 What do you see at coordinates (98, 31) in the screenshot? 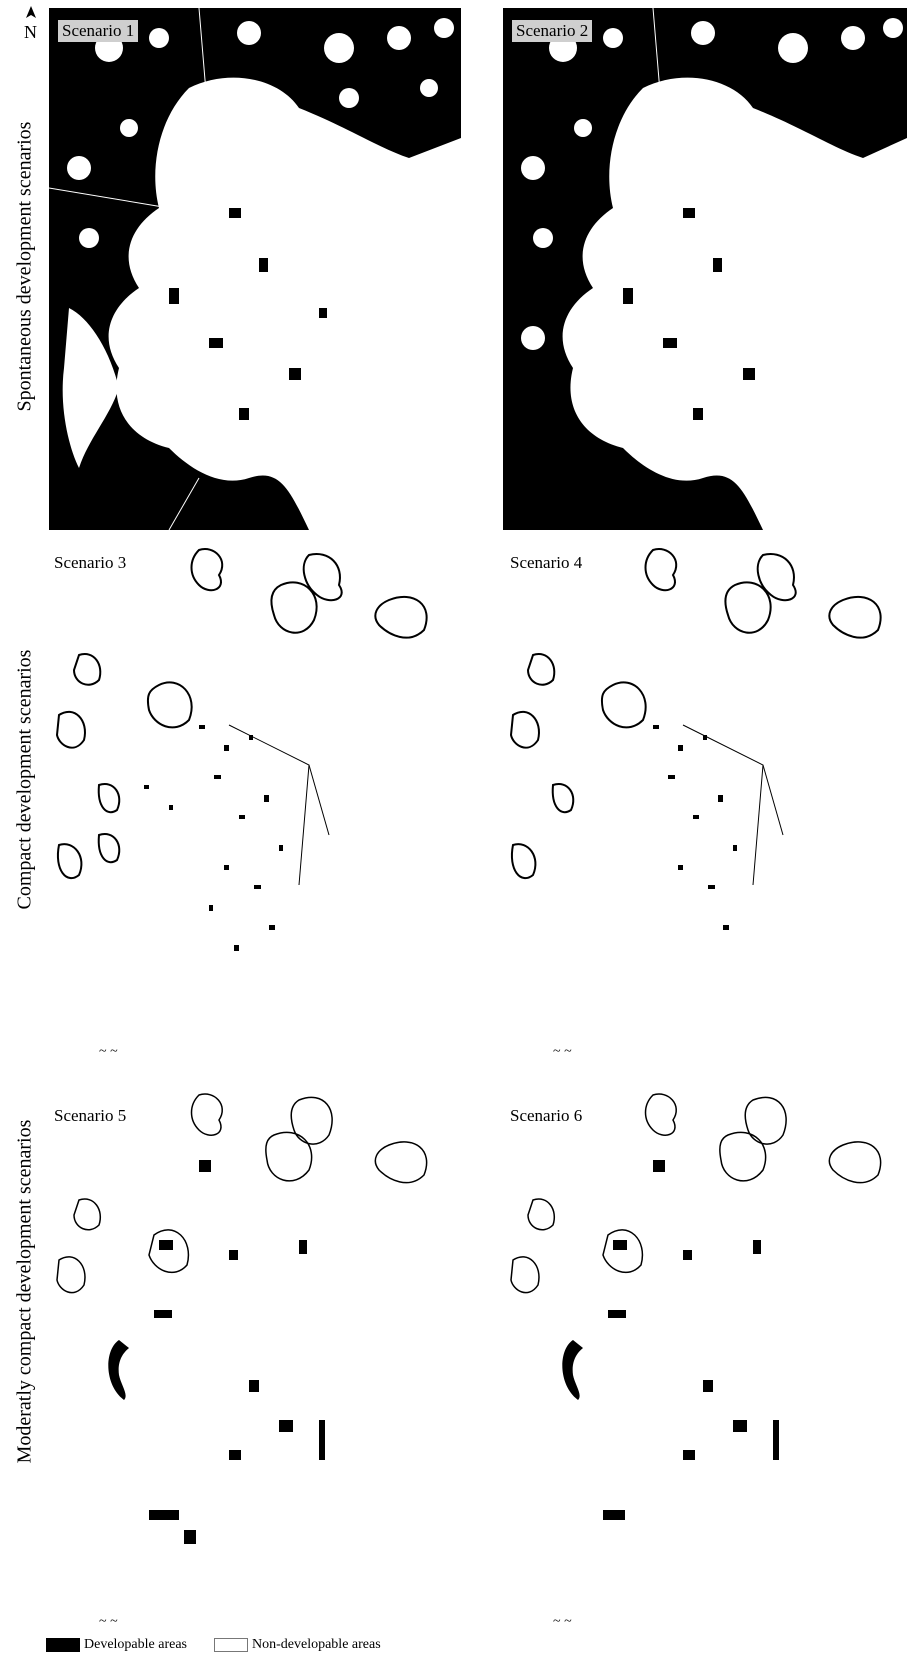
I see `panel-label-scenario-1: Scenario 1` at bounding box center [98, 31].